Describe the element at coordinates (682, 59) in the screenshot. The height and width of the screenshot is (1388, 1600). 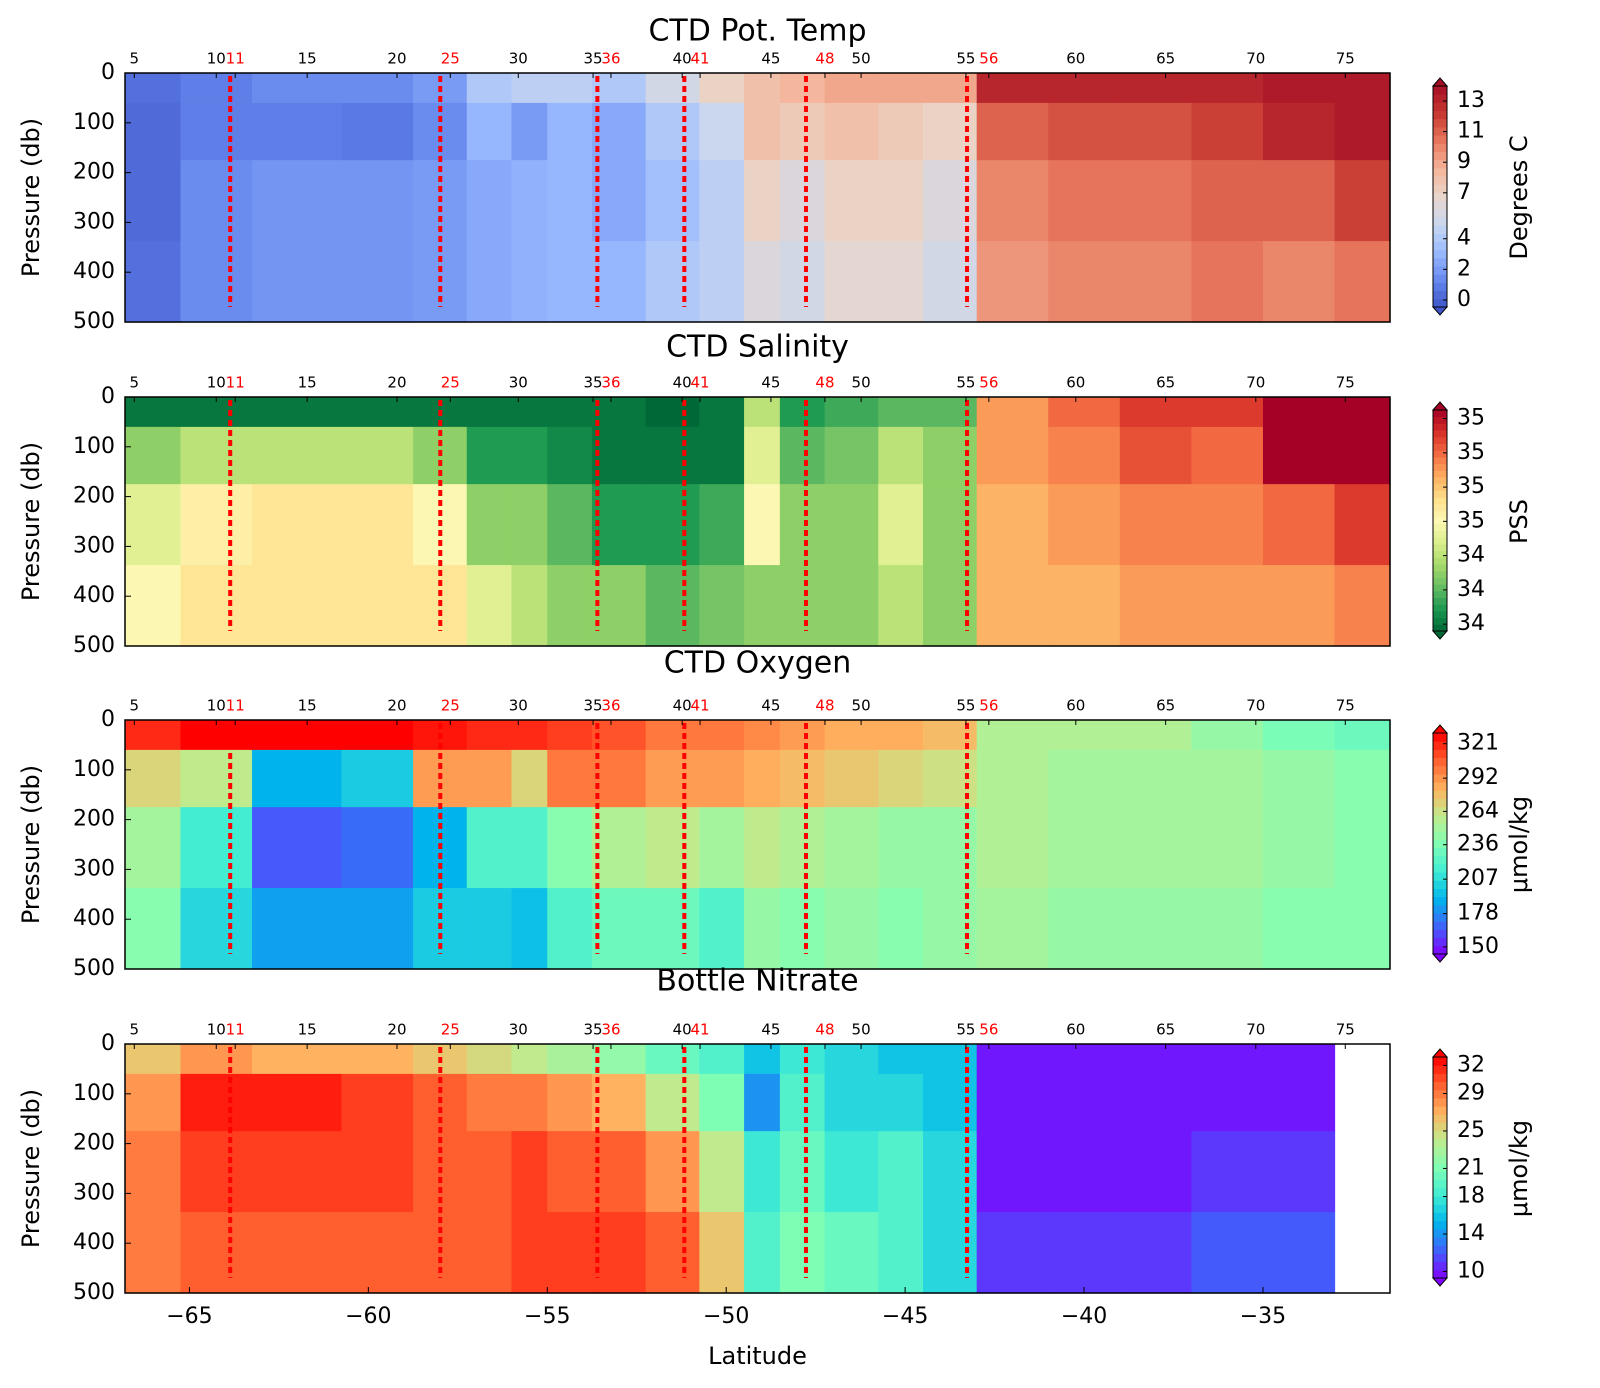
I see `station-label: 40` at that location.